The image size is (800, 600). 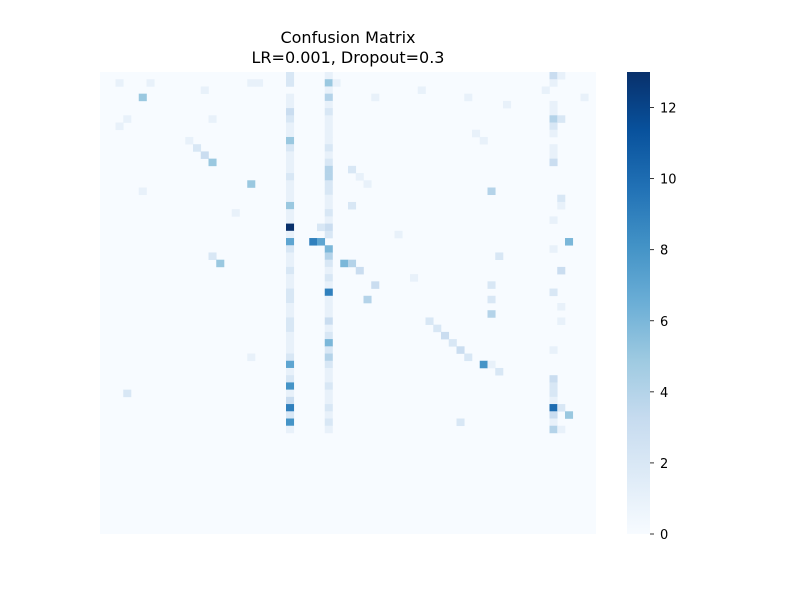 I want to click on colorbar-ticks: 0 2 4 6 8 10 12, so click(x=663, y=322).